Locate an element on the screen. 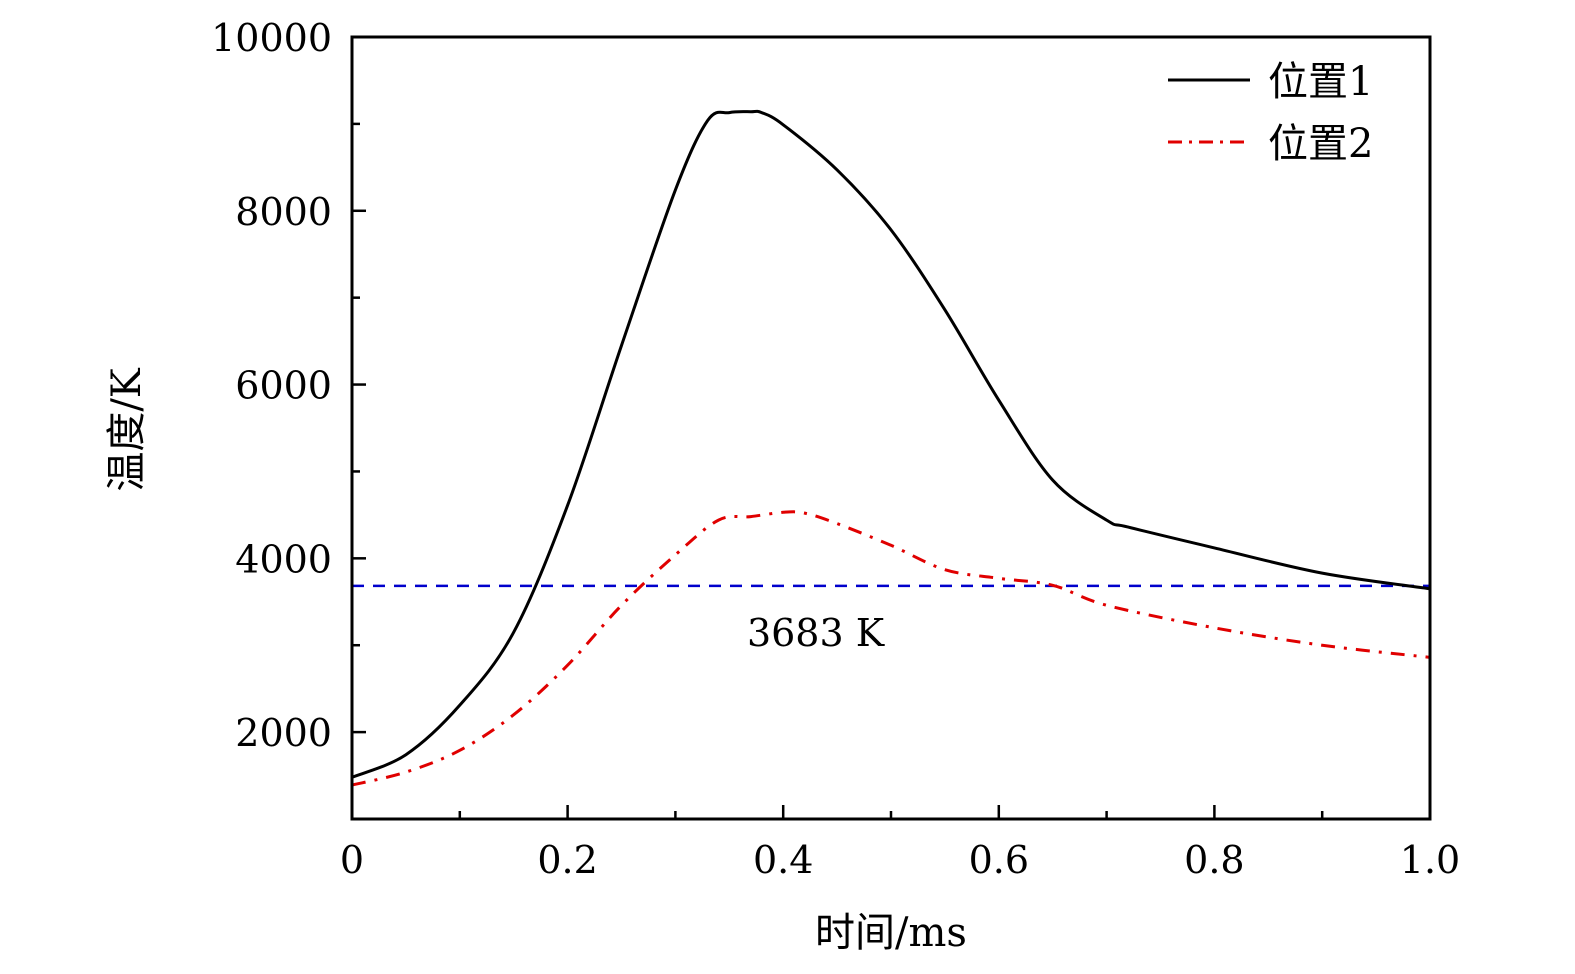  y-axis-title: 温度/K is located at coordinates (127, 429).